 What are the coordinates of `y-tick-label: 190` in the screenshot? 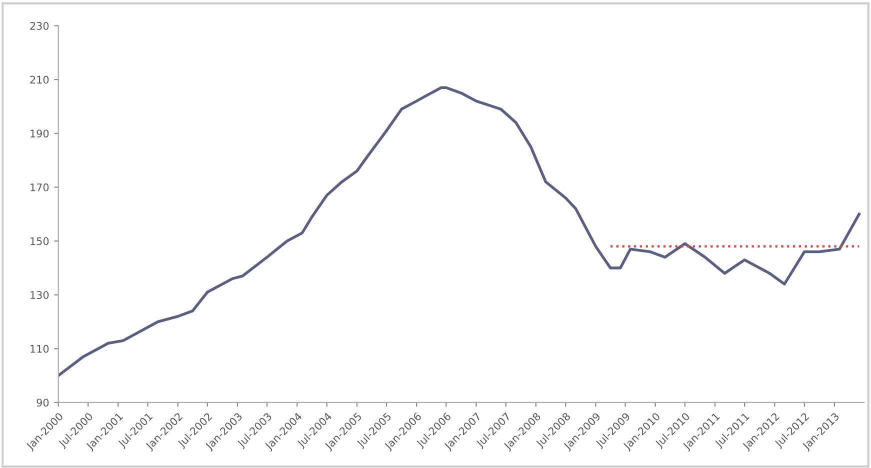 It's located at (39, 134).